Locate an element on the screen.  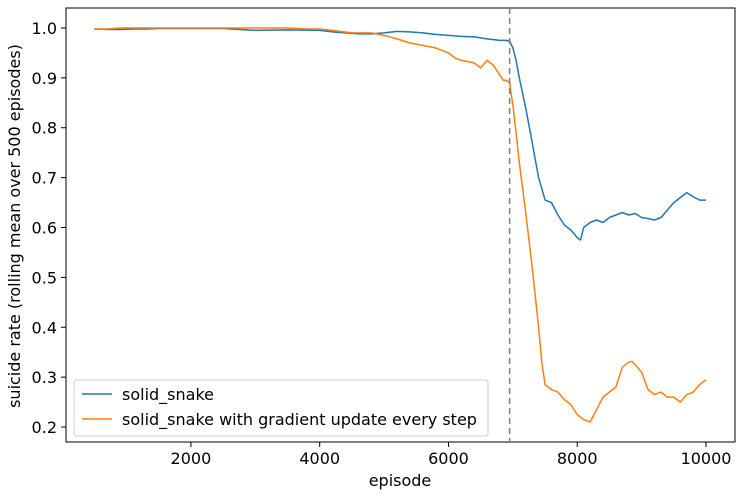
x-tick-label: 10000 is located at coordinates (706, 458).